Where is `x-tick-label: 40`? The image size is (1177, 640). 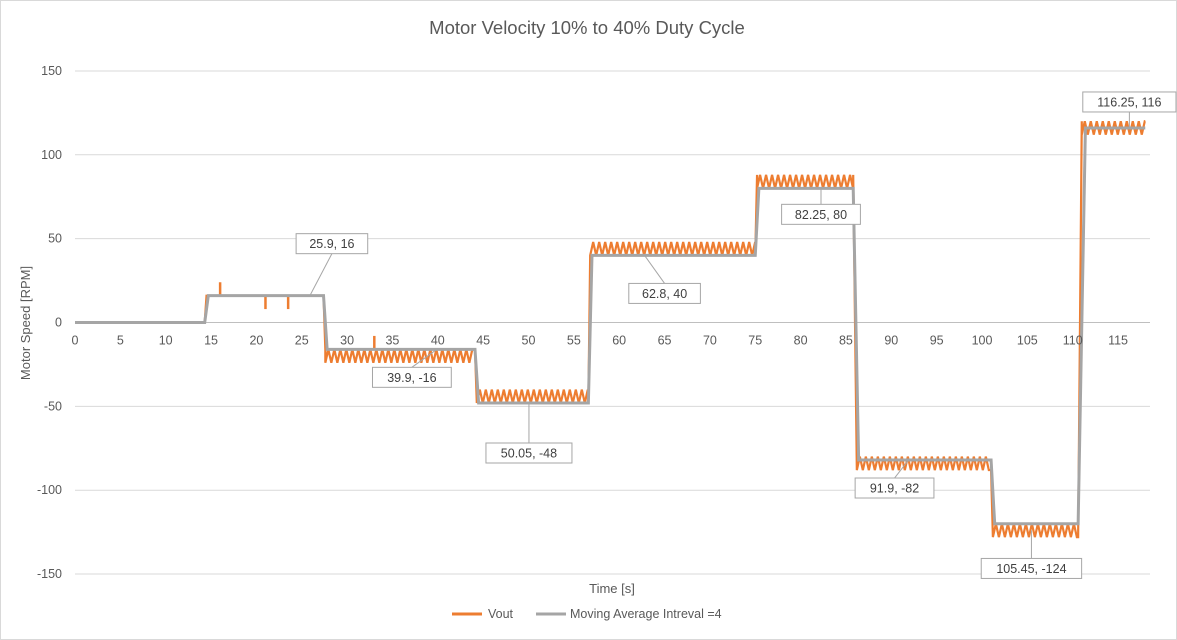
x-tick-label: 40 is located at coordinates (438, 341).